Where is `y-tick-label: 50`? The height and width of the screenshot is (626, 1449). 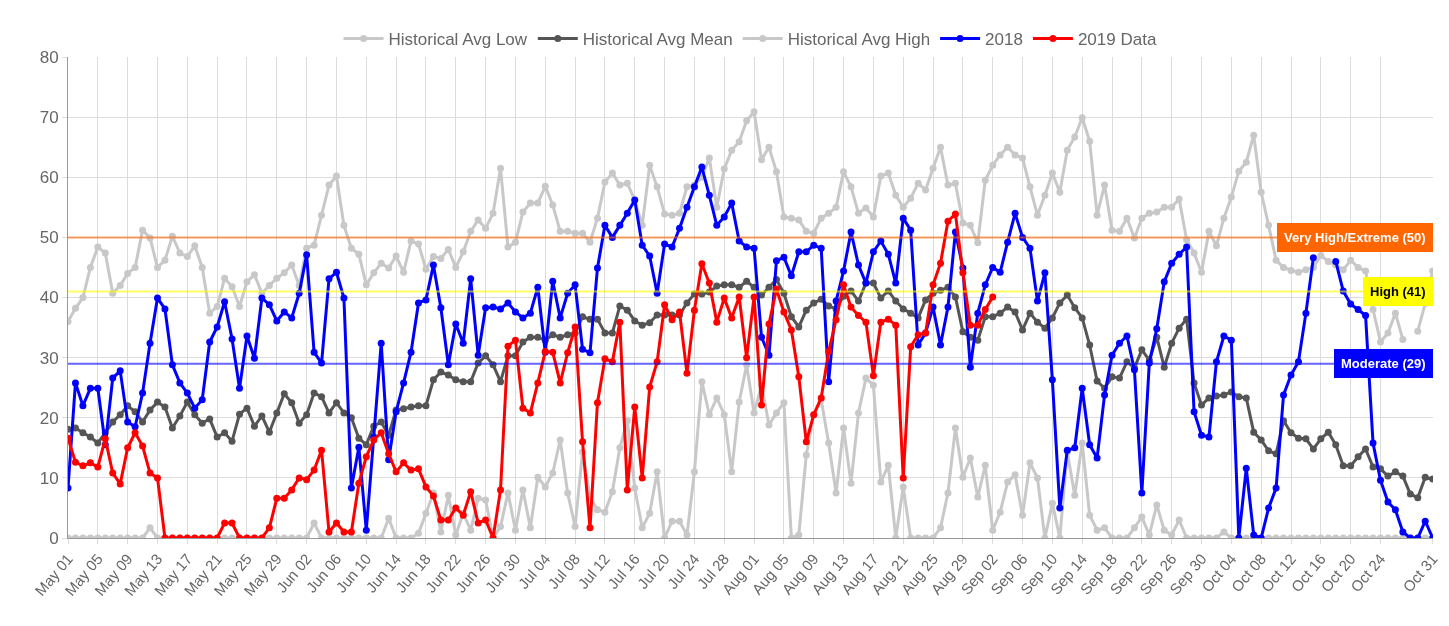 y-tick-label: 50 is located at coordinates (49, 238).